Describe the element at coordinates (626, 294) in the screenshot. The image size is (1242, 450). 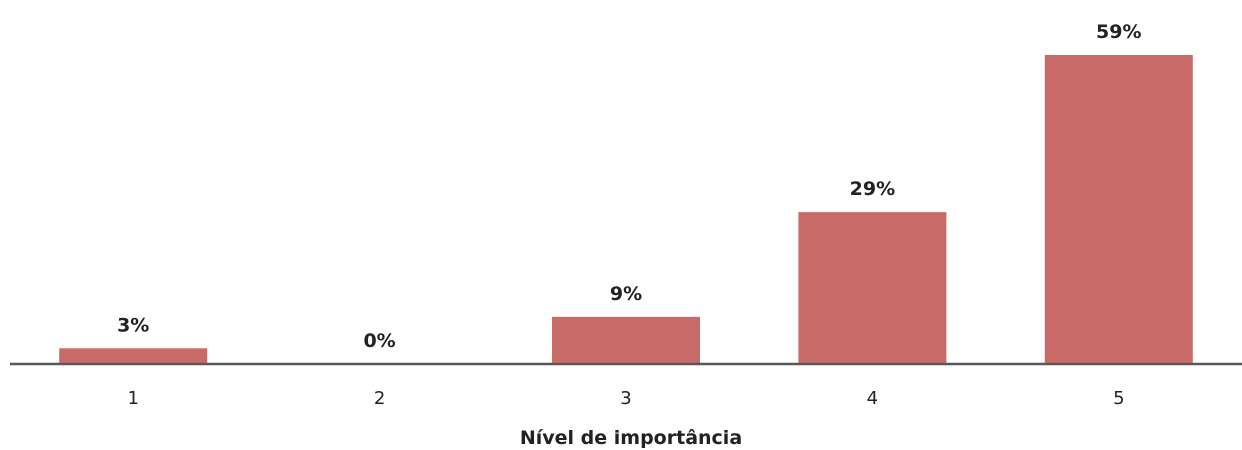
I see `data-label-3: 9%` at that location.